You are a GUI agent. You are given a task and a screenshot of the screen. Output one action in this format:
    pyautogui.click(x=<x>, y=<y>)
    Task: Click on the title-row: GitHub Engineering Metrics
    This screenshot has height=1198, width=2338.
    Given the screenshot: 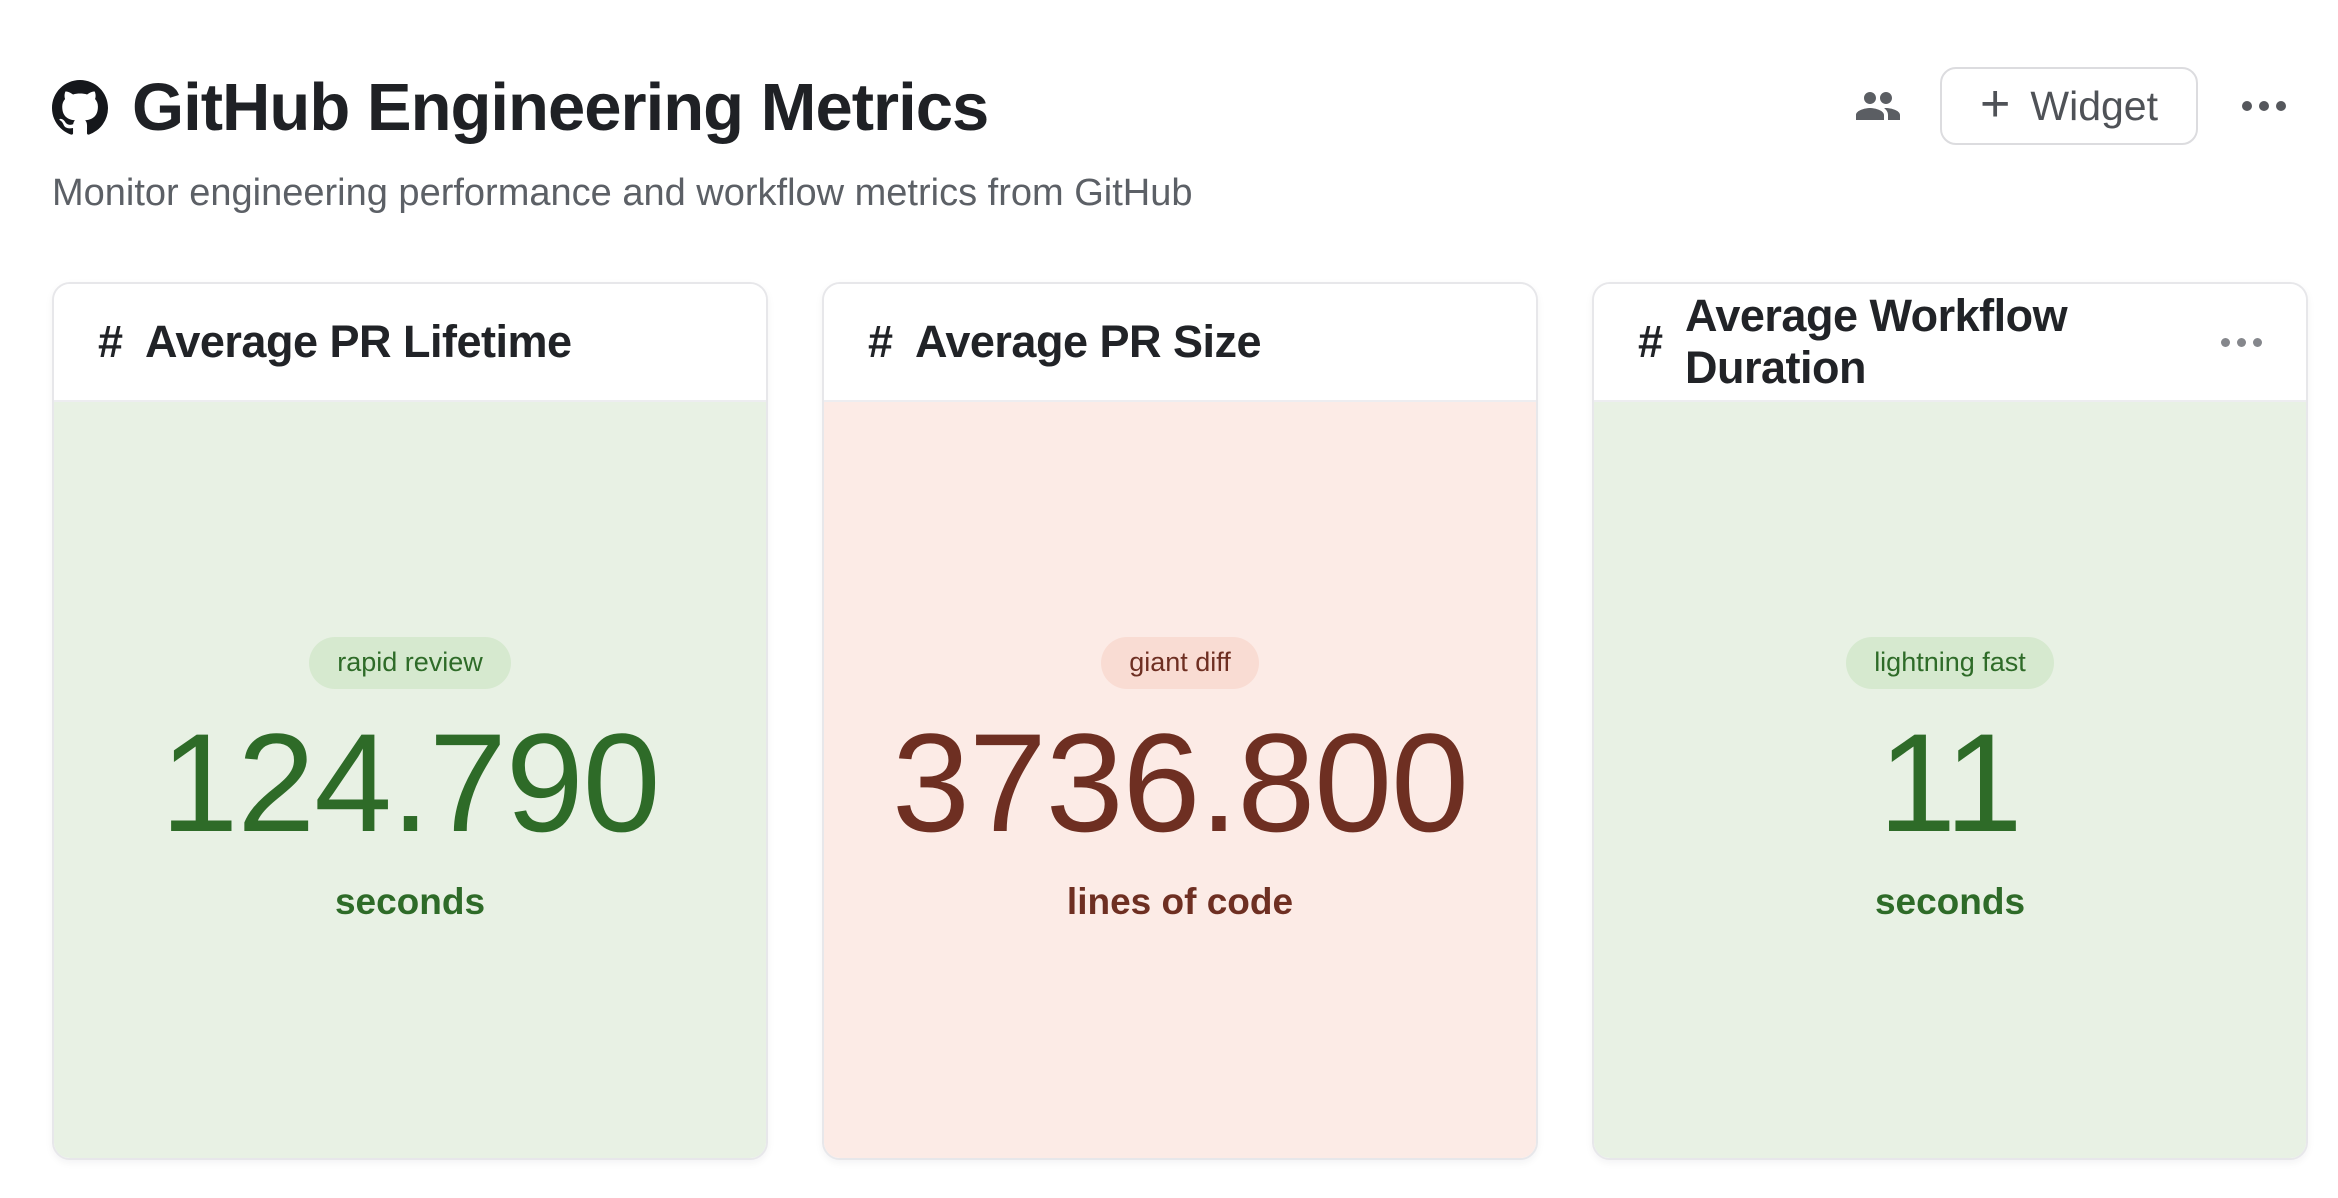 What is the action you would take?
    pyautogui.click(x=1180, y=108)
    